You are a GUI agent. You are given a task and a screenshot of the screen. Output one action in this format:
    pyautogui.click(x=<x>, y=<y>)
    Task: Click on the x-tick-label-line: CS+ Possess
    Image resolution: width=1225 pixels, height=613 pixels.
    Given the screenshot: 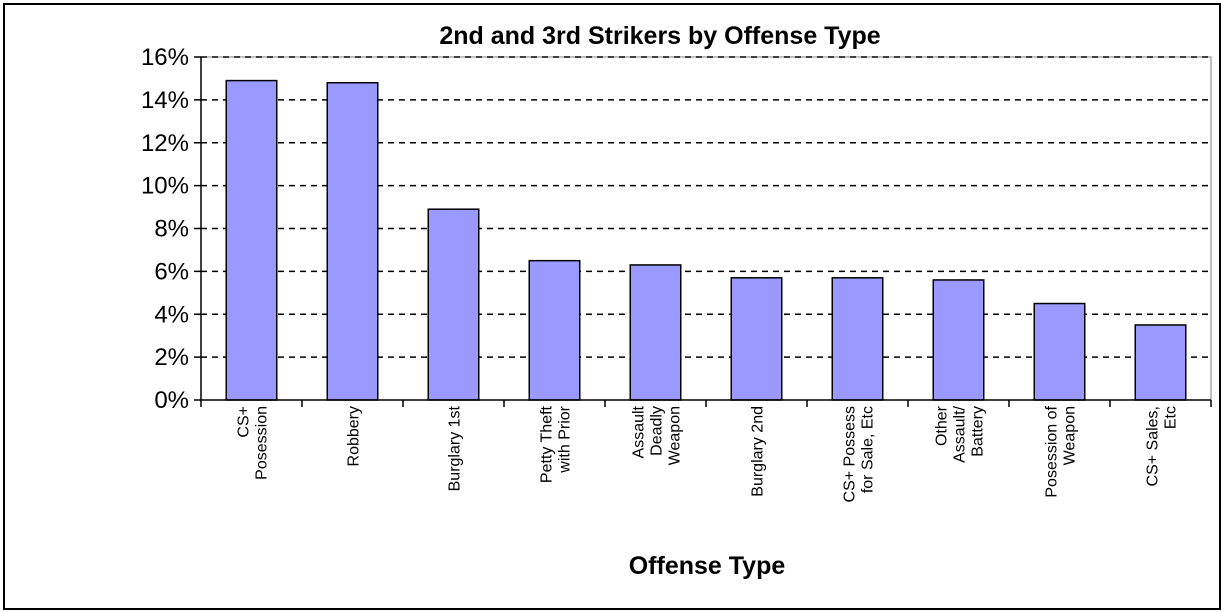 What is the action you would take?
    pyautogui.click(x=850, y=454)
    